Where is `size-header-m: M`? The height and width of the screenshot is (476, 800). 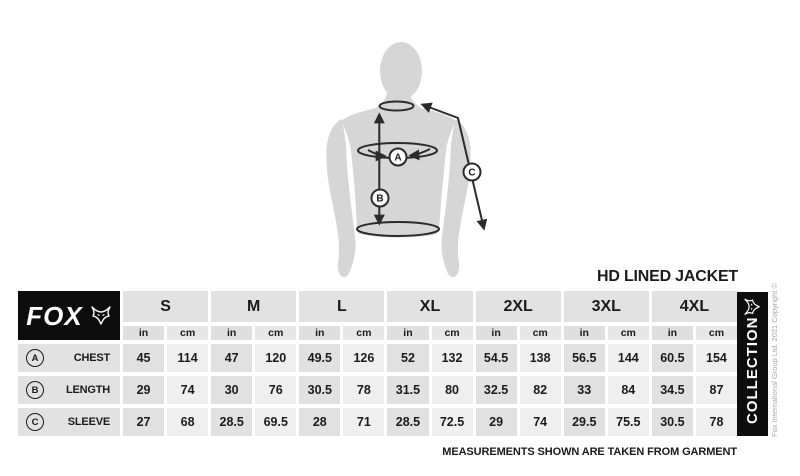
size-header-m: M is located at coordinates (254, 306).